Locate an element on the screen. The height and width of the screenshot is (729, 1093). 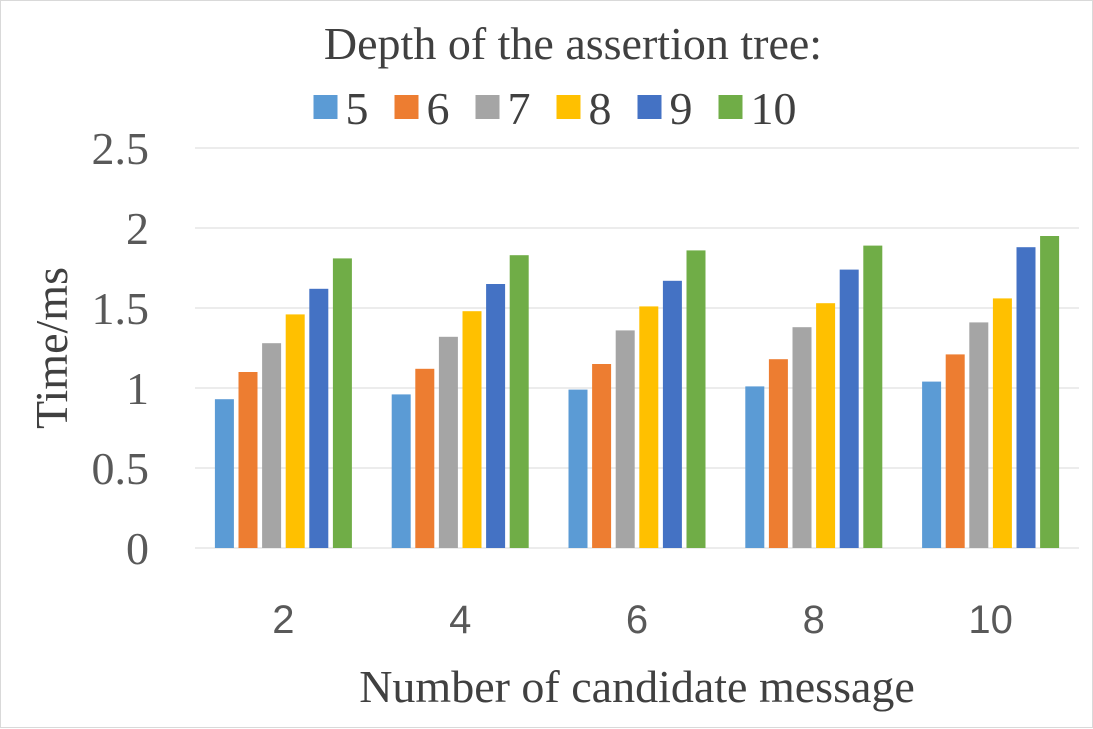
y-tick-label: 2 is located at coordinates (137, 228).